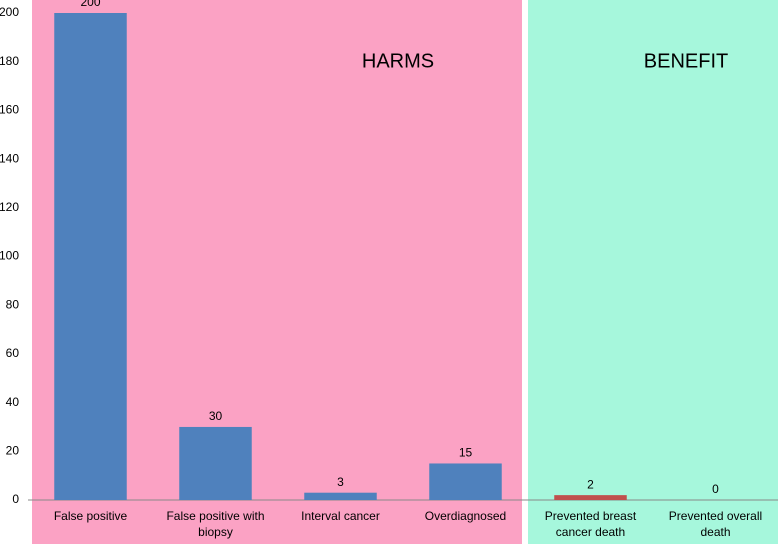 The image size is (778, 544). Describe the element at coordinates (398, 61) in the screenshot. I see `annotation: HARMS` at that location.